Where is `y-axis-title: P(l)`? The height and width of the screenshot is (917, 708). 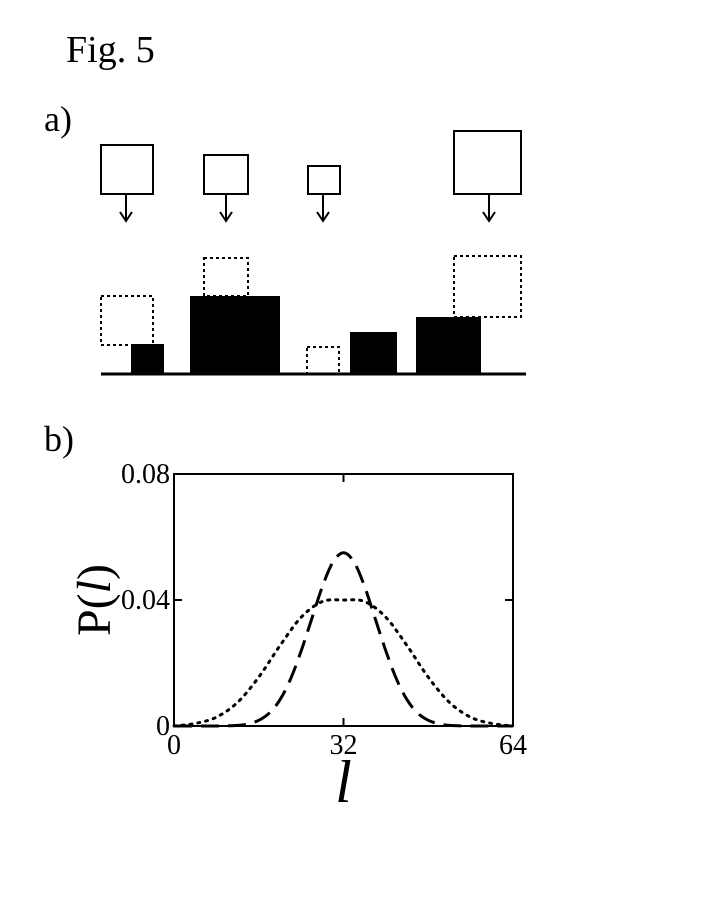 y-axis-title: P(l) is located at coordinates (94, 600).